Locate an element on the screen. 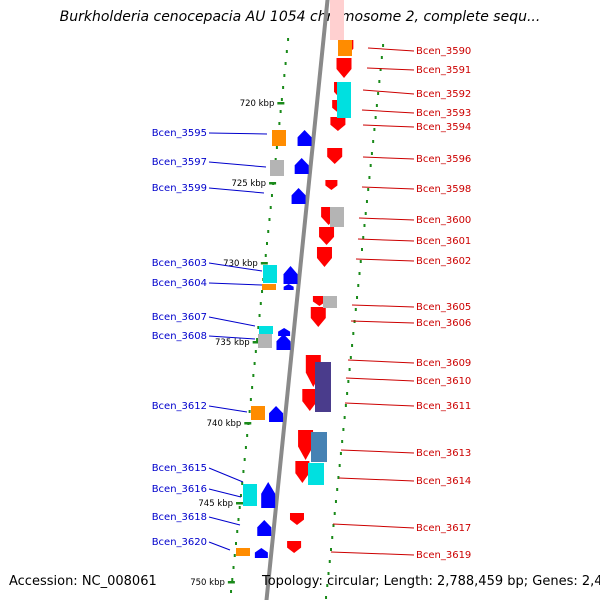 This screenshot has width=600, height=600. gene-label-left: Bcen_3618 is located at coordinates (179, 517).